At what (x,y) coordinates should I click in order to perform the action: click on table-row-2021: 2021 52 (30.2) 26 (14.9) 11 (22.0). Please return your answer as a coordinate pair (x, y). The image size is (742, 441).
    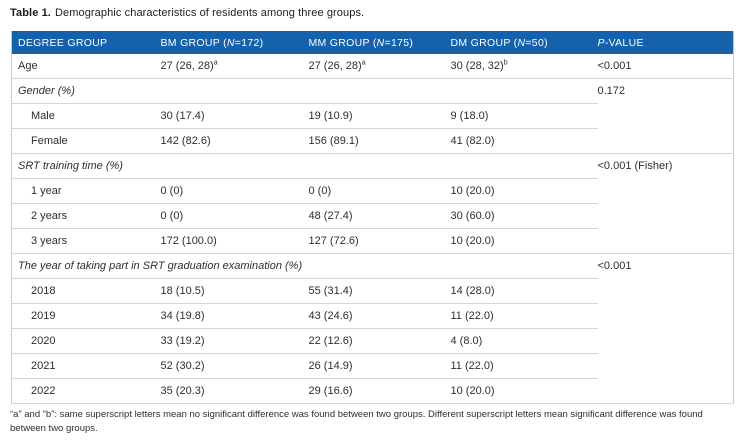
    Looking at the image, I should click on (372, 366).